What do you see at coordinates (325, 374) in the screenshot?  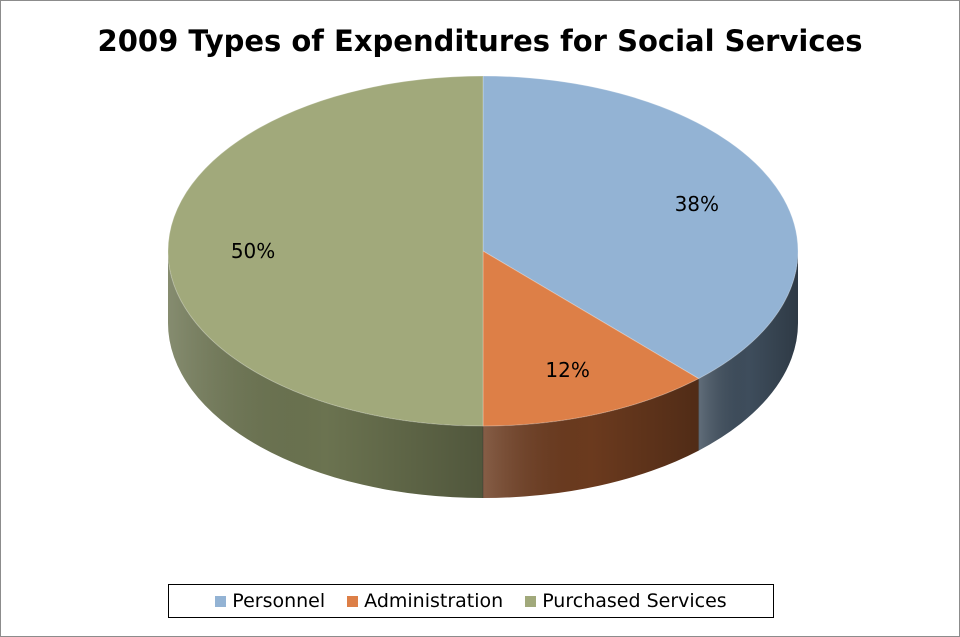 I see `pie-side-shade-purchased-services` at bounding box center [325, 374].